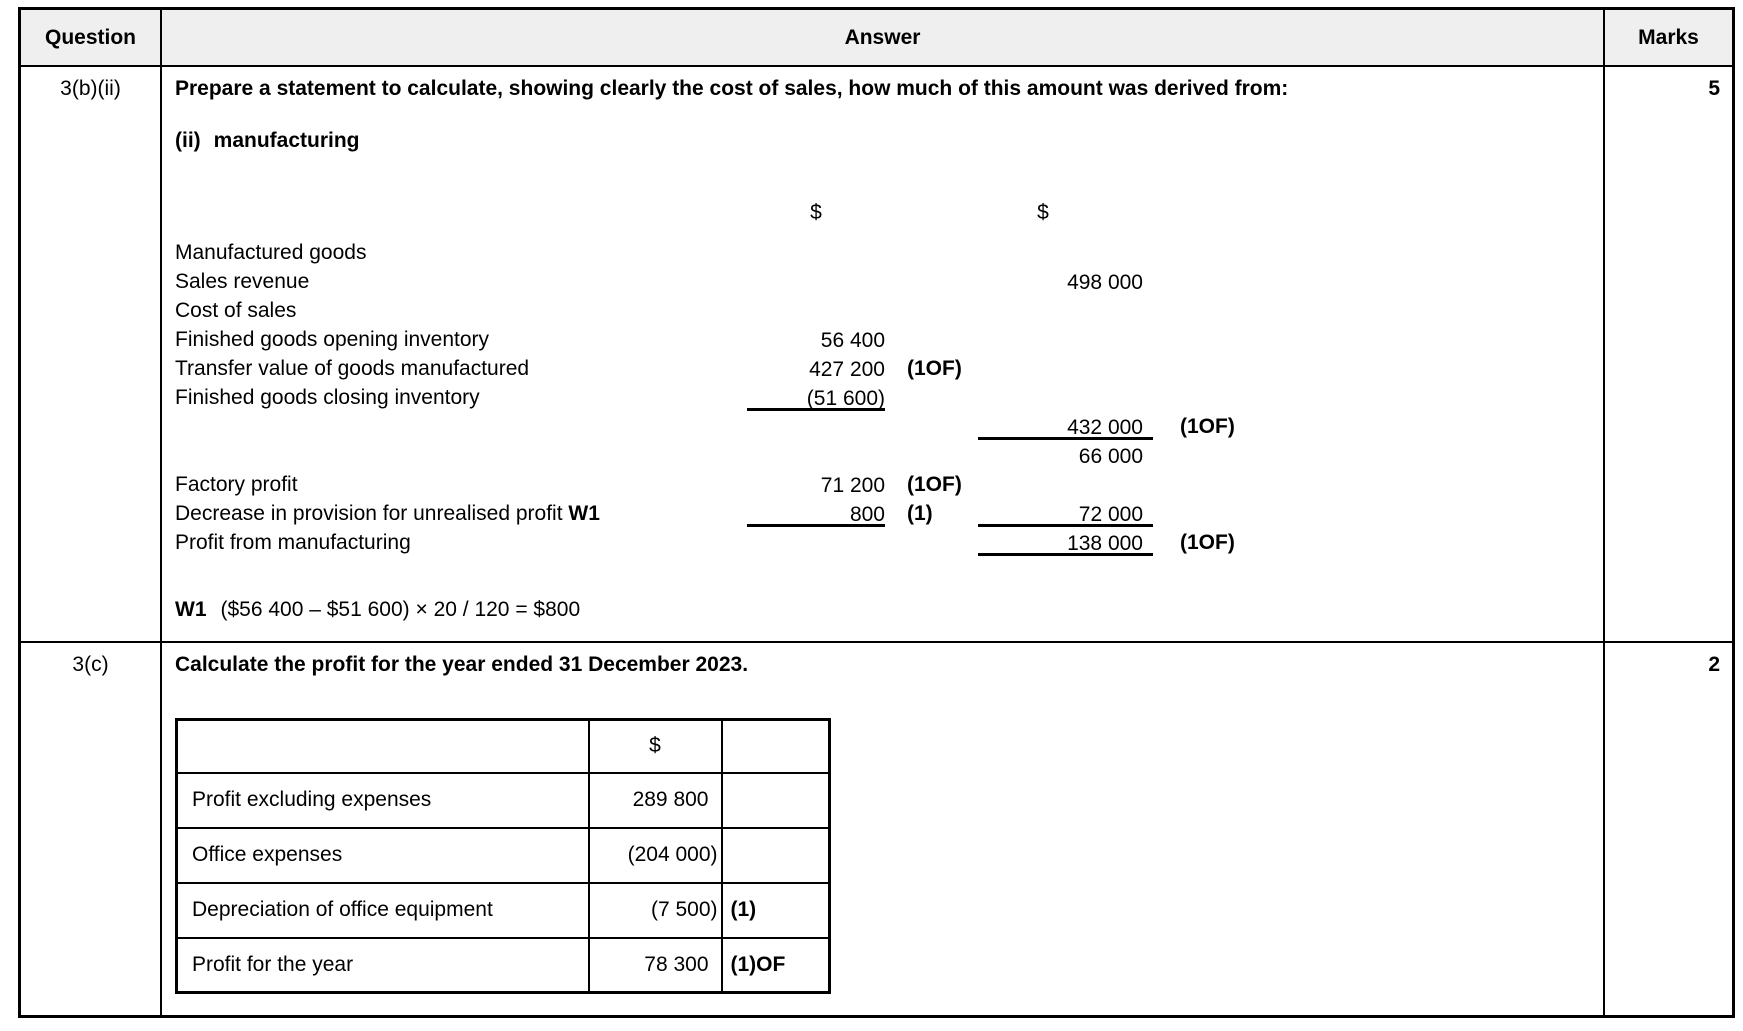  Describe the element at coordinates (236, 310) in the screenshot. I see `statement-label: Cost of sales` at that location.